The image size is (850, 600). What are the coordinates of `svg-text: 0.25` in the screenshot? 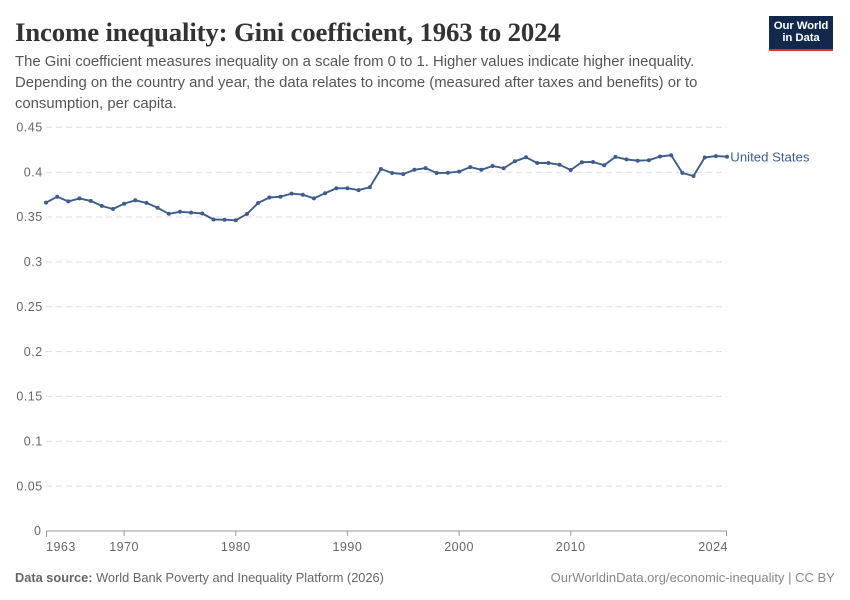 It's located at (29, 307).